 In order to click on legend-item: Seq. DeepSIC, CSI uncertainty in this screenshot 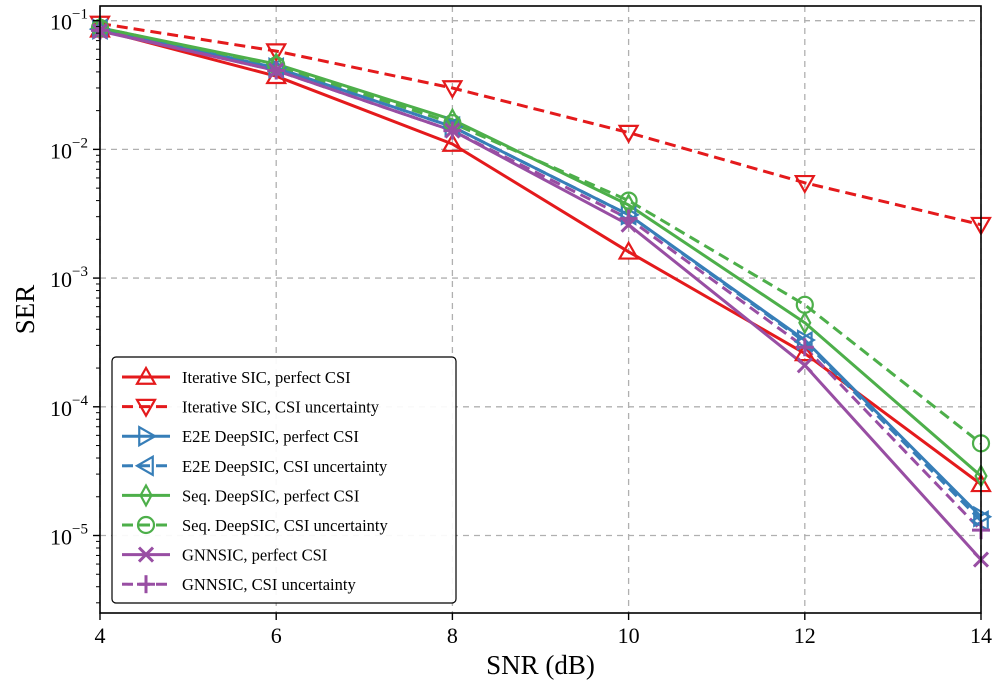, I will do `click(255, 525)`.